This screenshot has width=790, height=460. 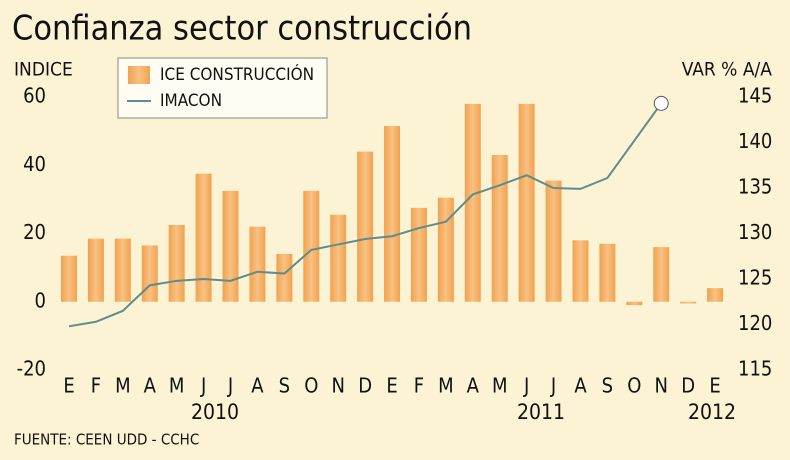 What do you see at coordinates (755, 187) in the screenshot?
I see `y2-tick-label: 135` at bounding box center [755, 187].